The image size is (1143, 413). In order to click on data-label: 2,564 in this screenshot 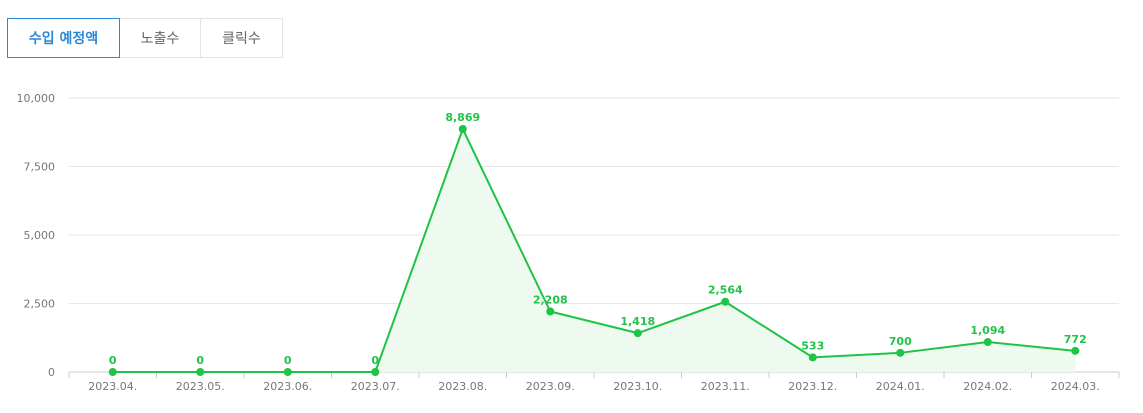, I will do `click(725, 290)`.